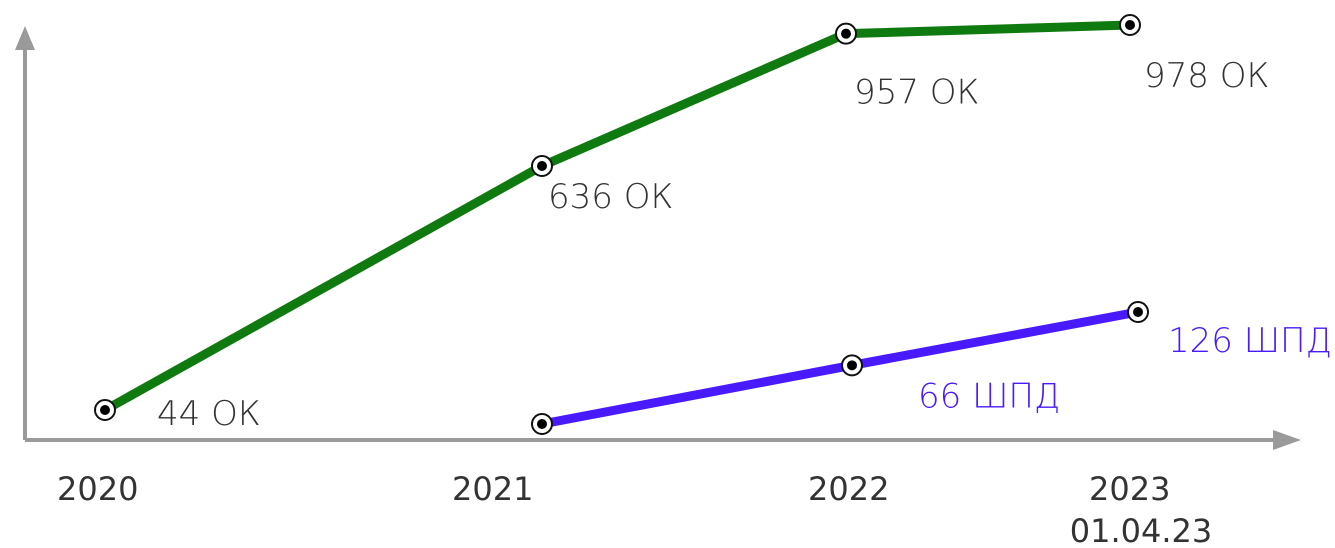 Image resolution: width=1335 pixels, height=548 pixels. Describe the element at coordinates (1141, 530) in the screenshot. I see `x-tick-sublabel: 01.04.23` at that location.